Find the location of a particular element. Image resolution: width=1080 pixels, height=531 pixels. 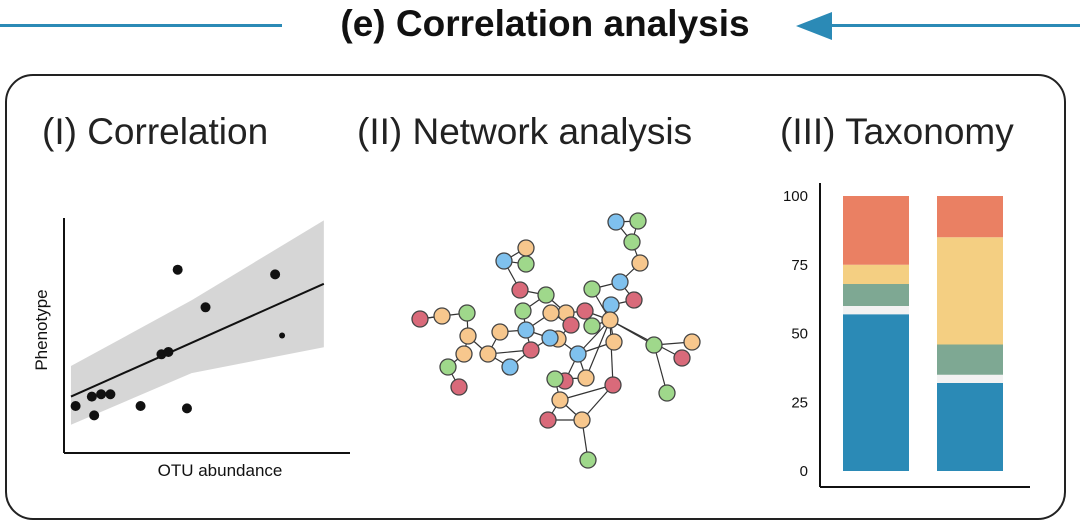

x-axis-label: OTU abundance is located at coordinates (220, 470).